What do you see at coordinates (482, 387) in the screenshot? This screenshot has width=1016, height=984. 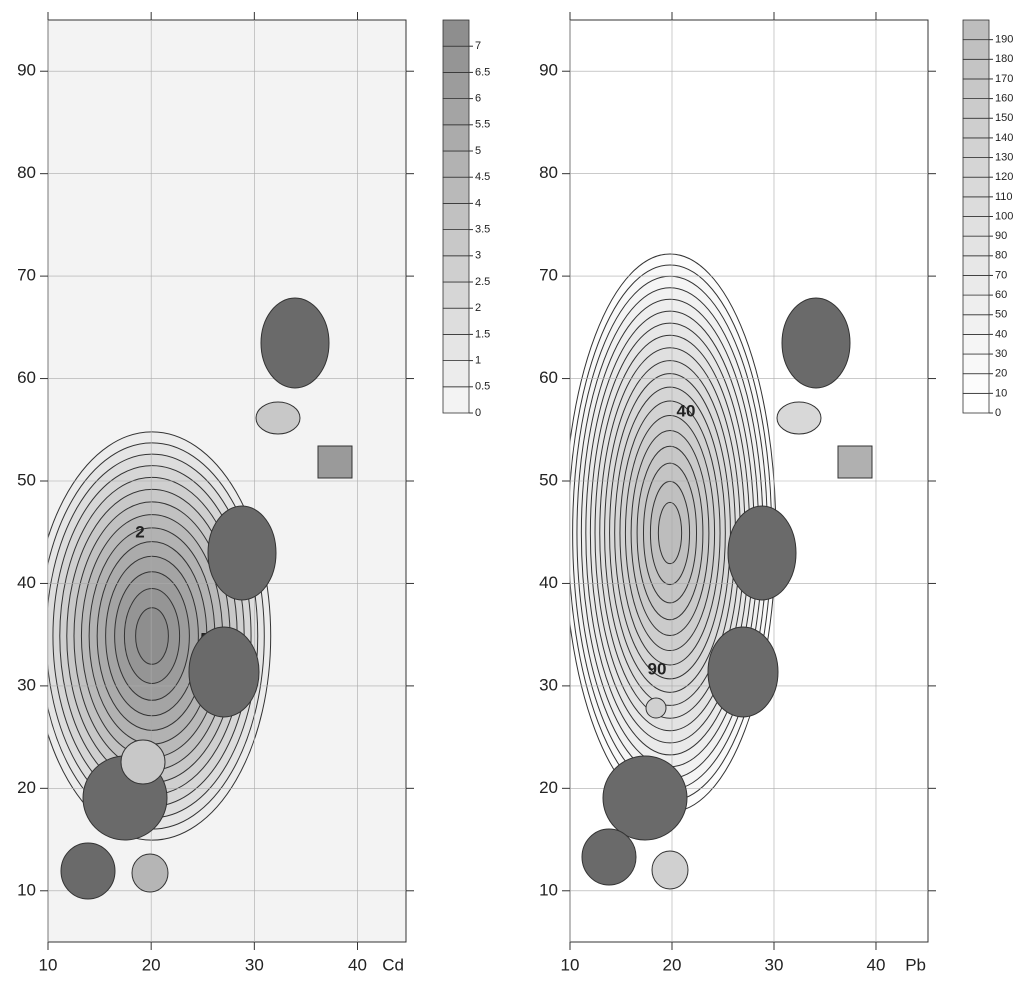 I see `colorbar-label: 0.5` at bounding box center [482, 387].